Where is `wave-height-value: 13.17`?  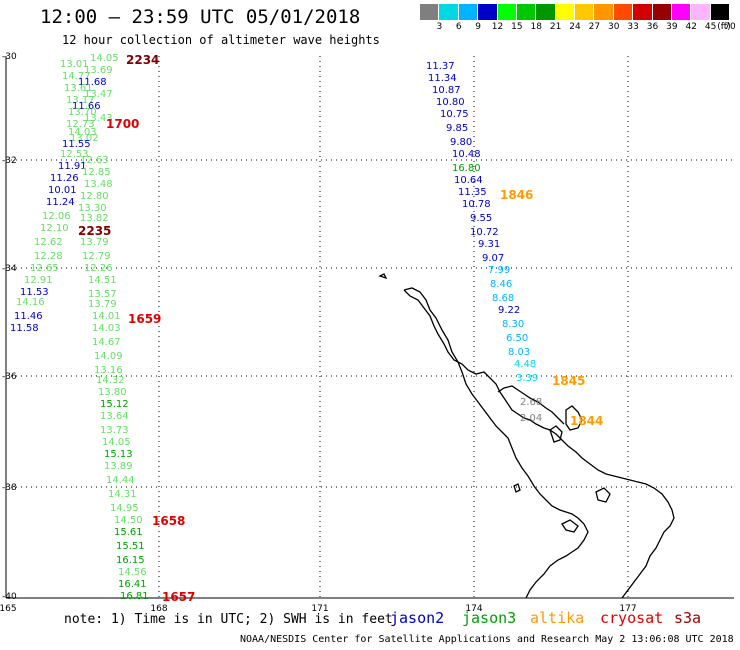 wave-height-value: 13.17 is located at coordinates (80, 100).